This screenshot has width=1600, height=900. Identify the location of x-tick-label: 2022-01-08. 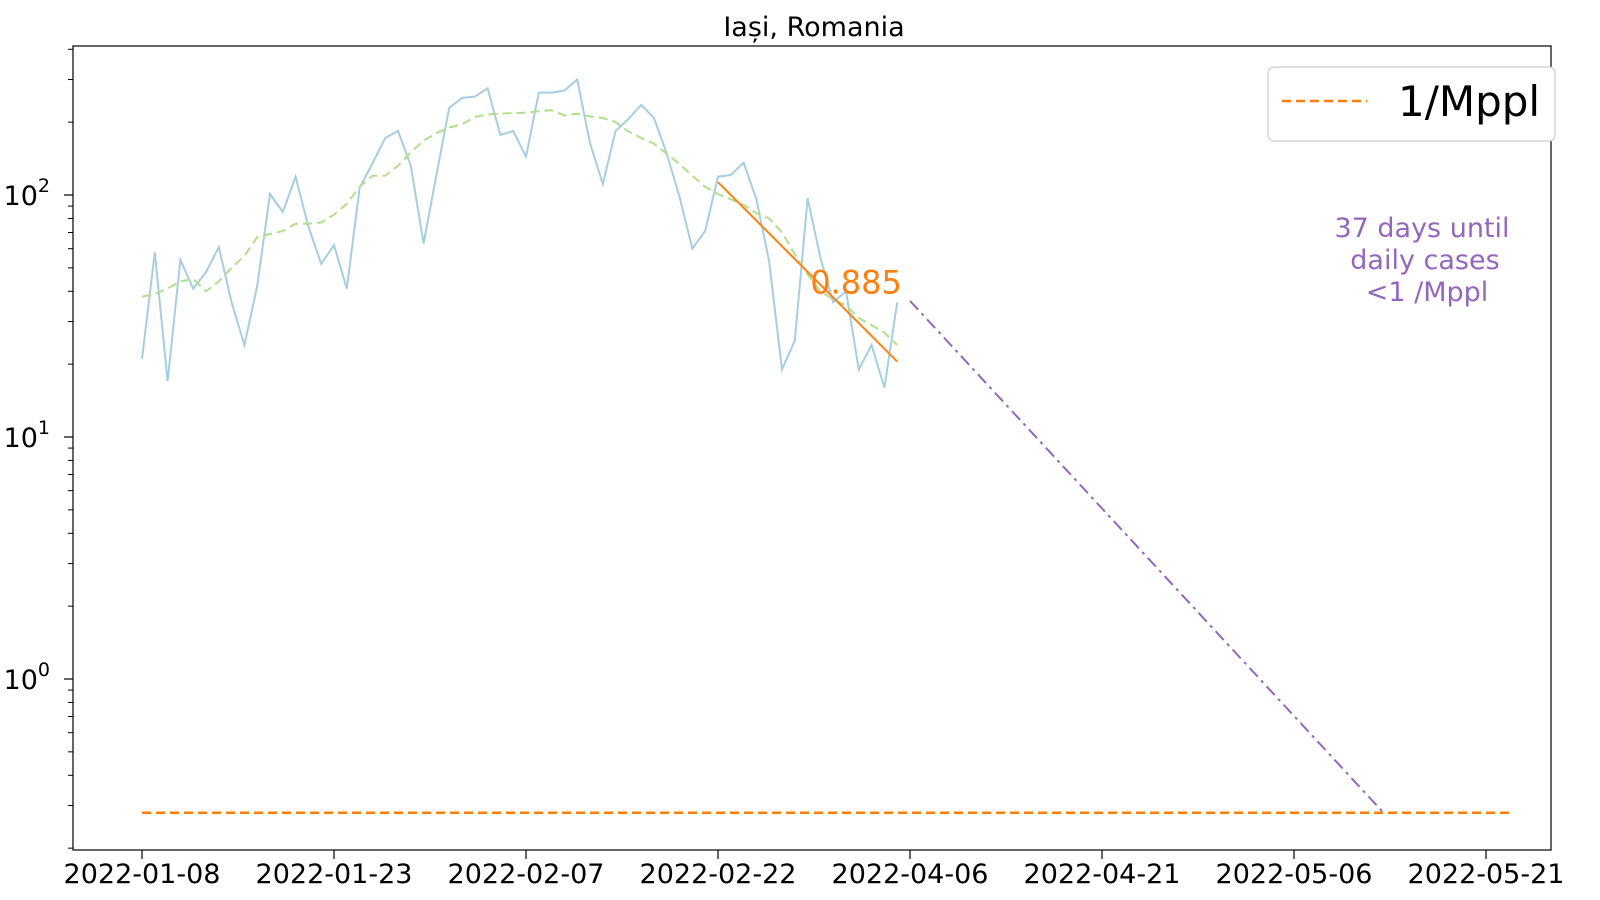
(142, 874).